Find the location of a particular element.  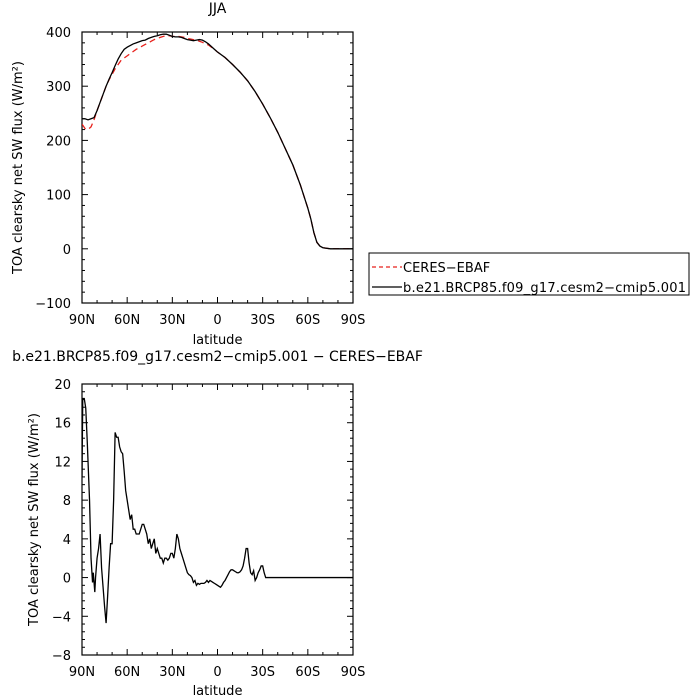

y-tick-label: 100 is located at coordinates (58, 196).